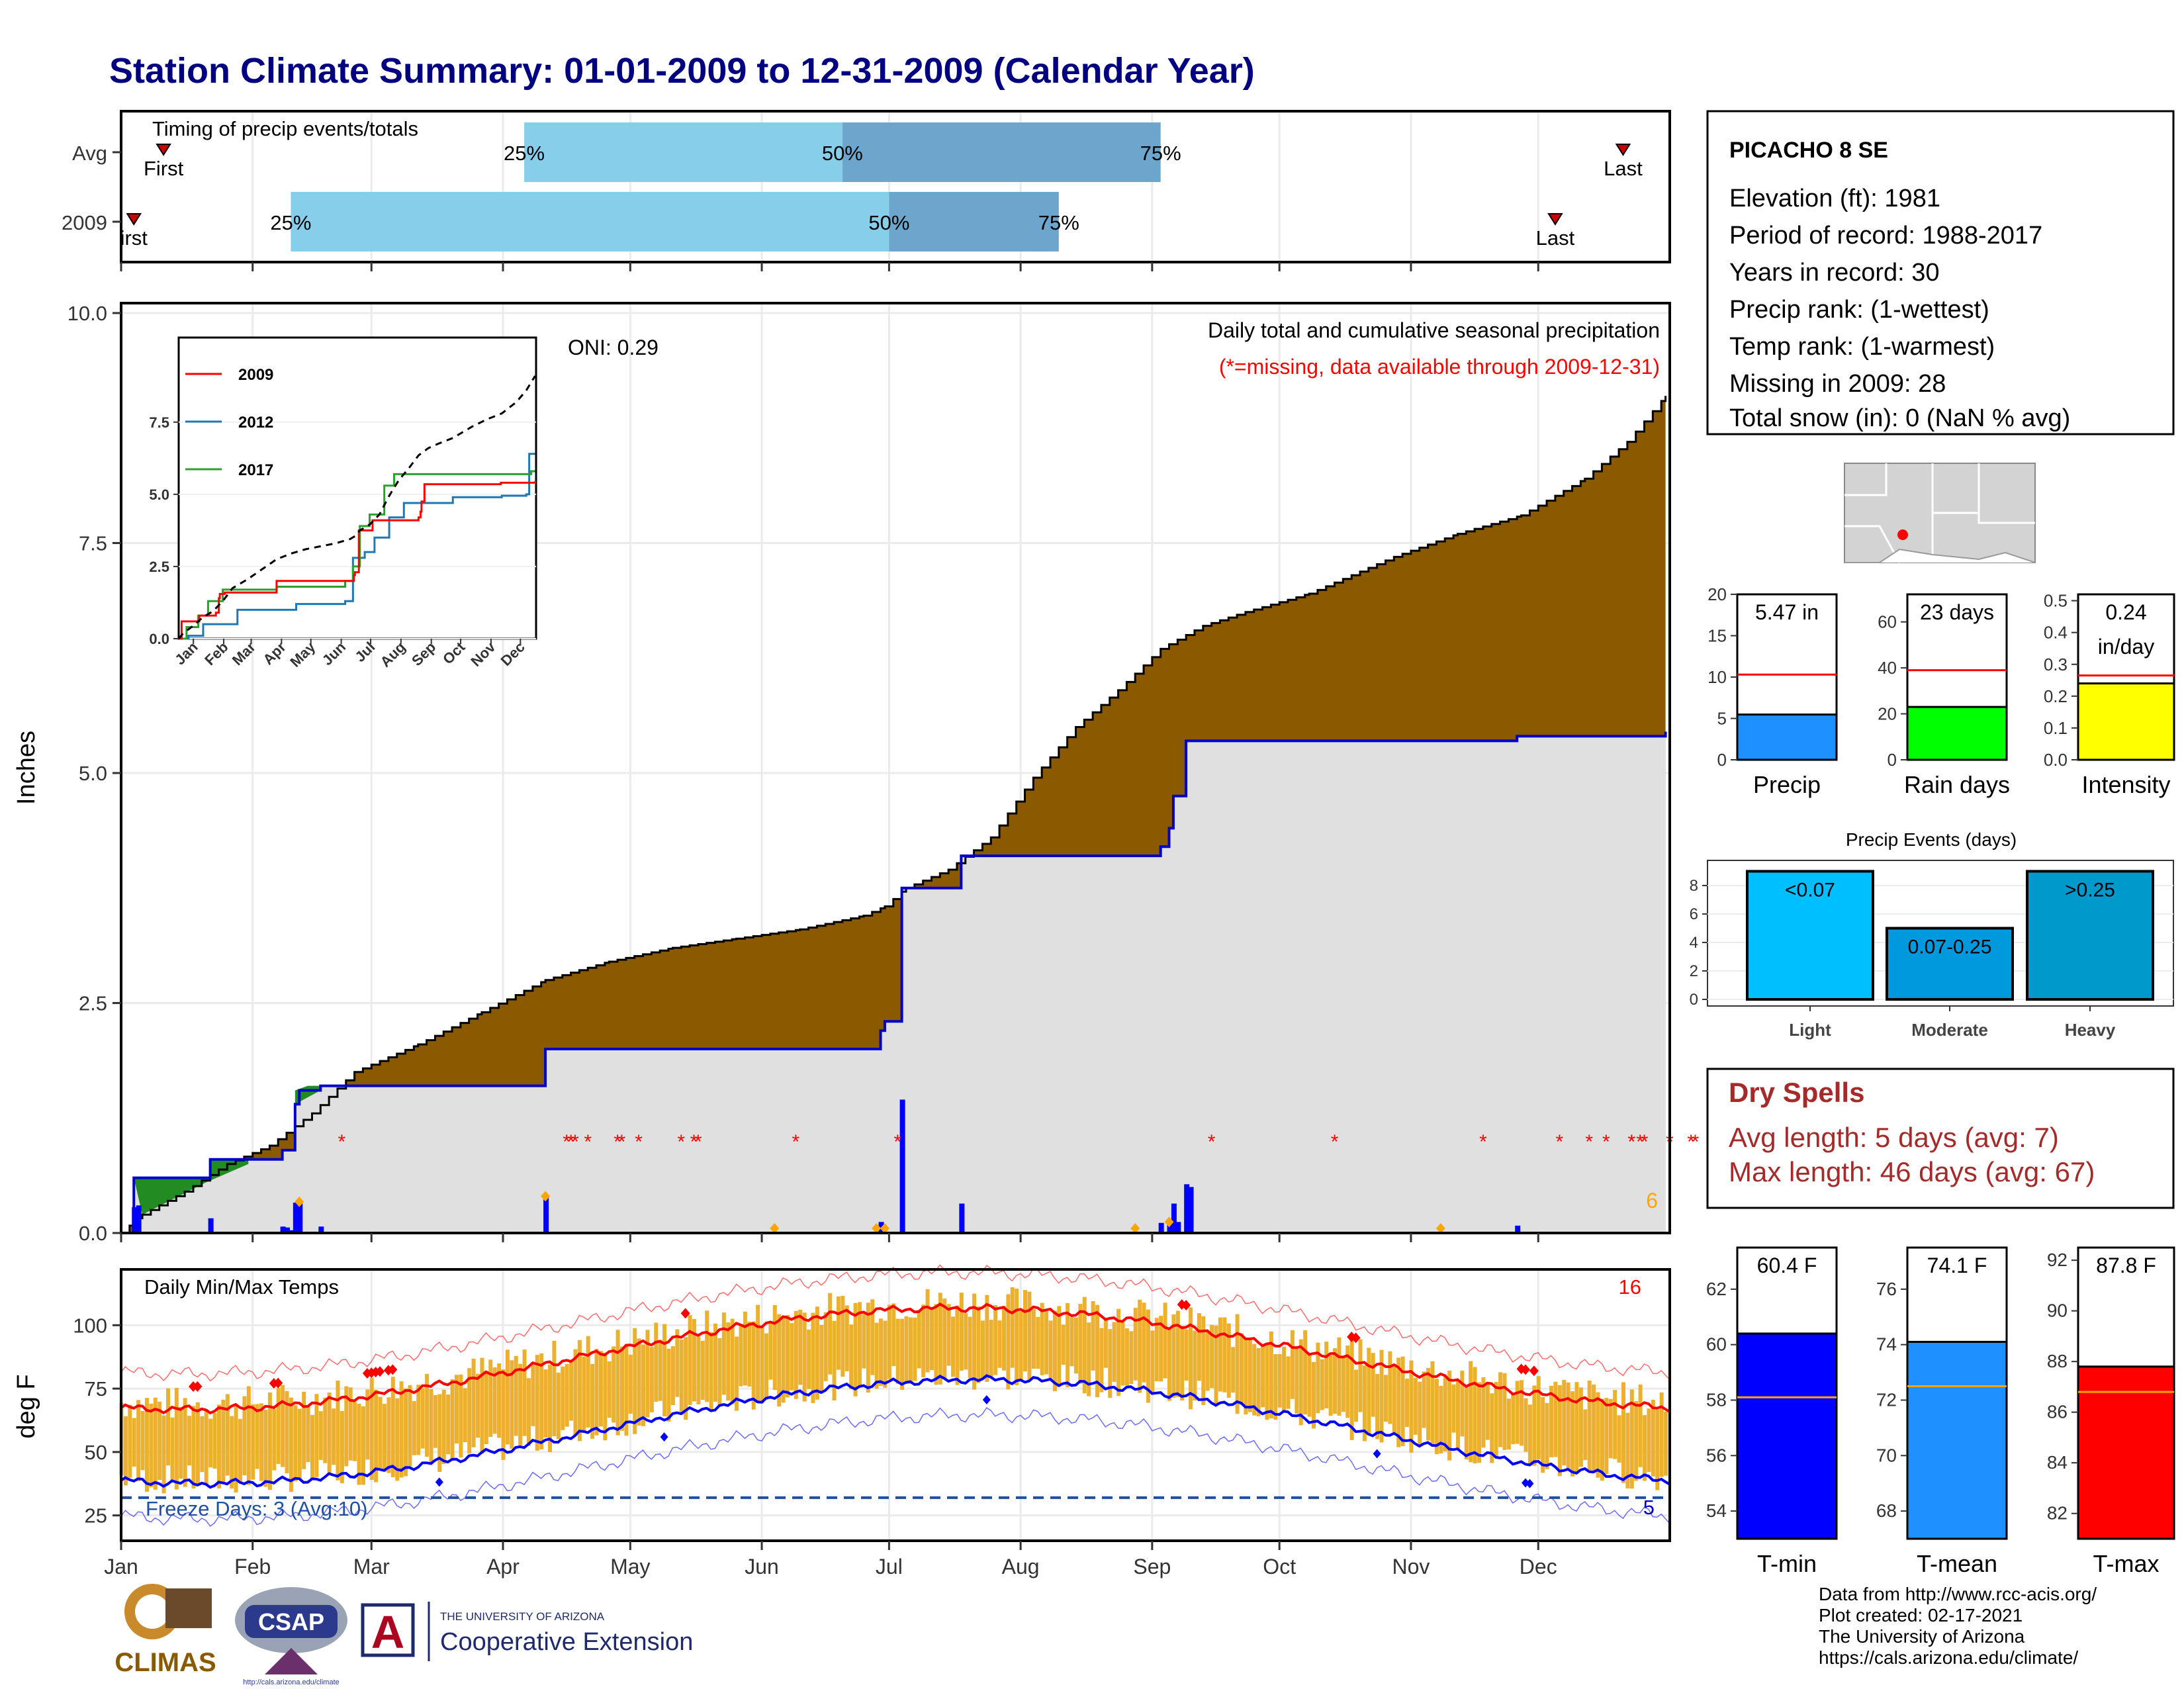 This screenshot has width=2184, height=1691. Describe the element at coordinates (2090, 935) in the screenshot. I see `events-bar` at that location.